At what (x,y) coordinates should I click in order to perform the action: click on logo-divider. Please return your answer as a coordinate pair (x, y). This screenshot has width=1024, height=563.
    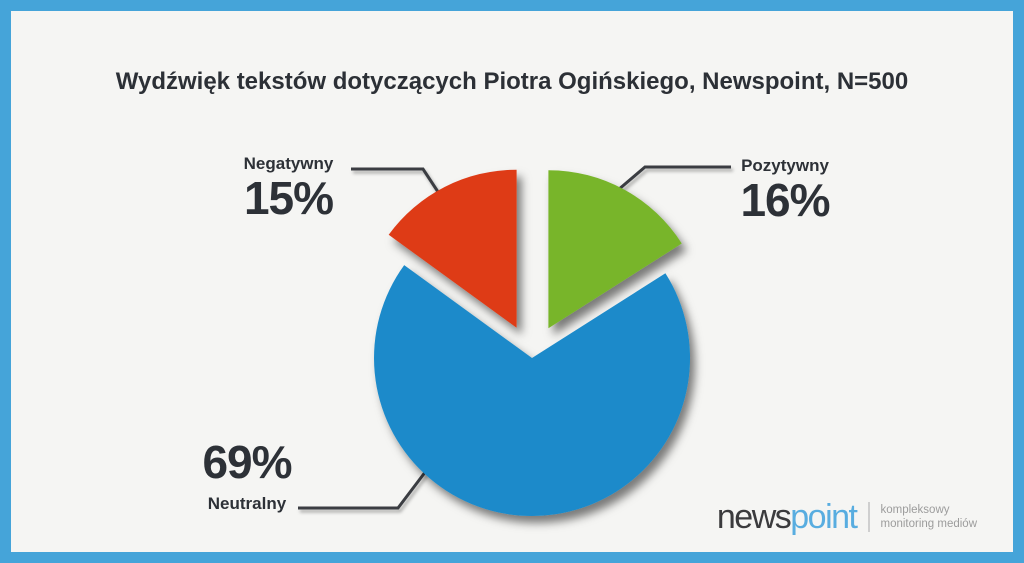
    Looking at the image, I should click on (869, 517).